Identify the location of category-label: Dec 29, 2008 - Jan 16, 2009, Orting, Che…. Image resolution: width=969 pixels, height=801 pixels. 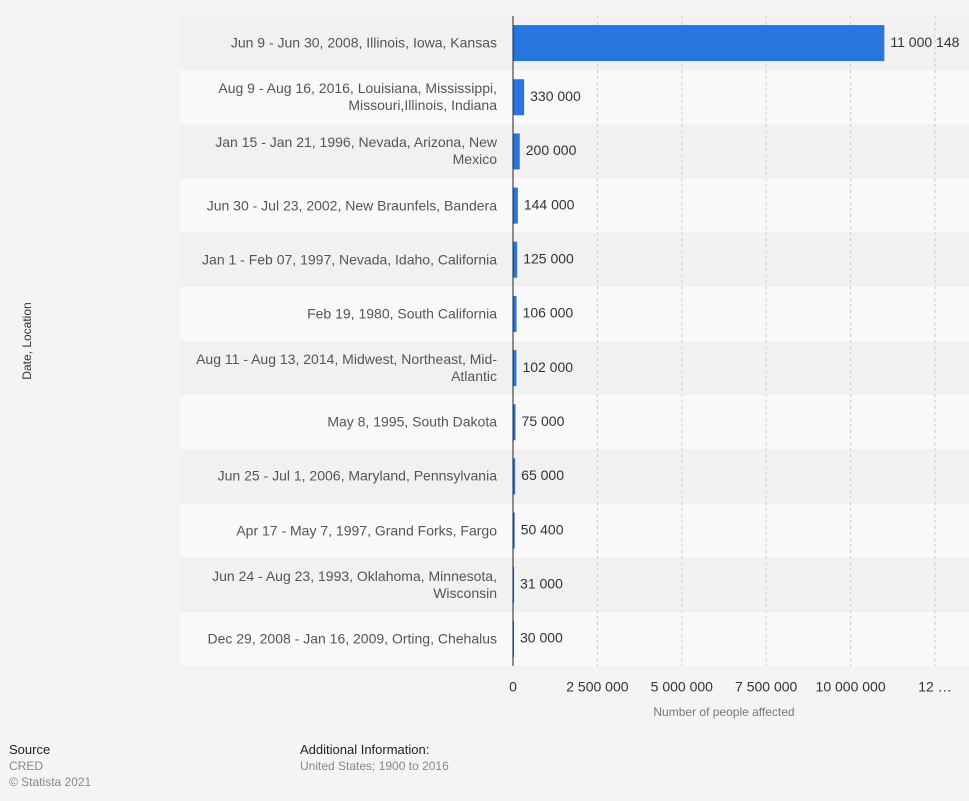
(352, 638).